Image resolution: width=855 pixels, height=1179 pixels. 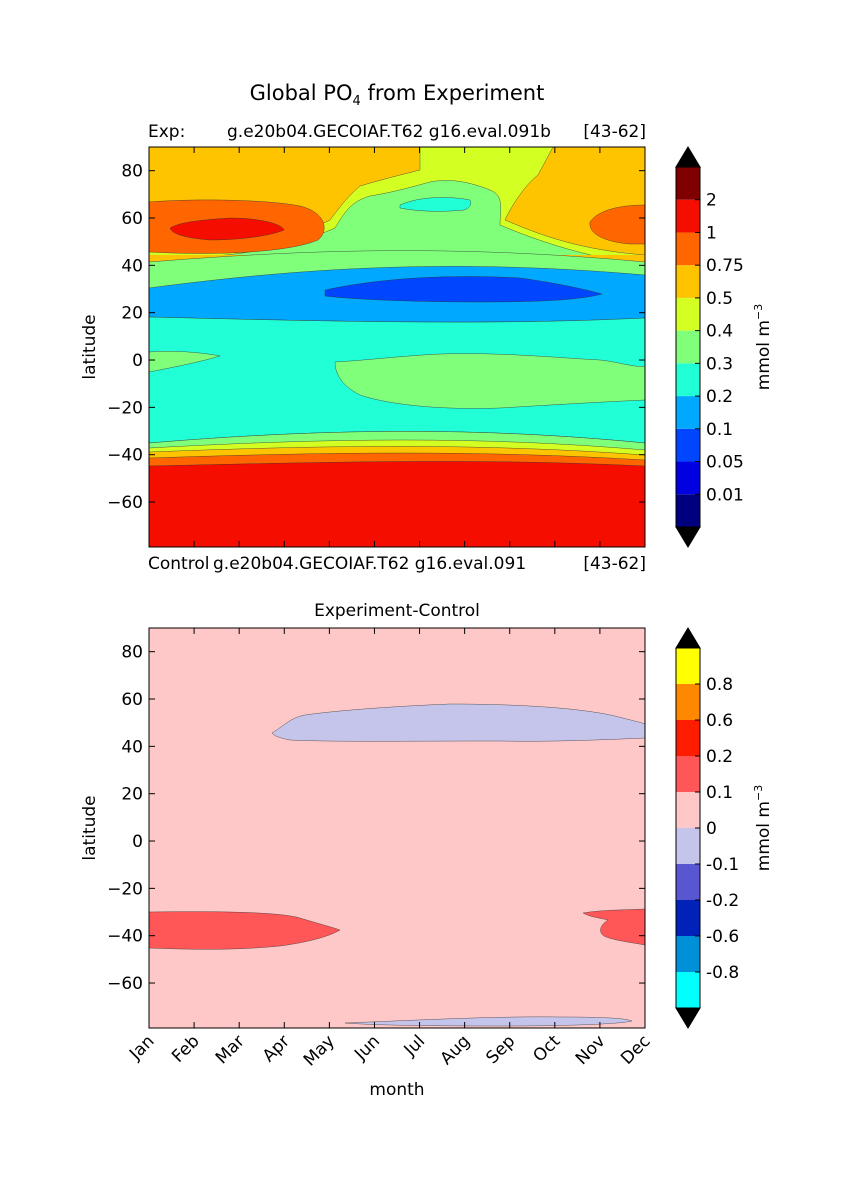 I want to click on colorbar-tick-label: -0.1, so click(x=722, y=865).